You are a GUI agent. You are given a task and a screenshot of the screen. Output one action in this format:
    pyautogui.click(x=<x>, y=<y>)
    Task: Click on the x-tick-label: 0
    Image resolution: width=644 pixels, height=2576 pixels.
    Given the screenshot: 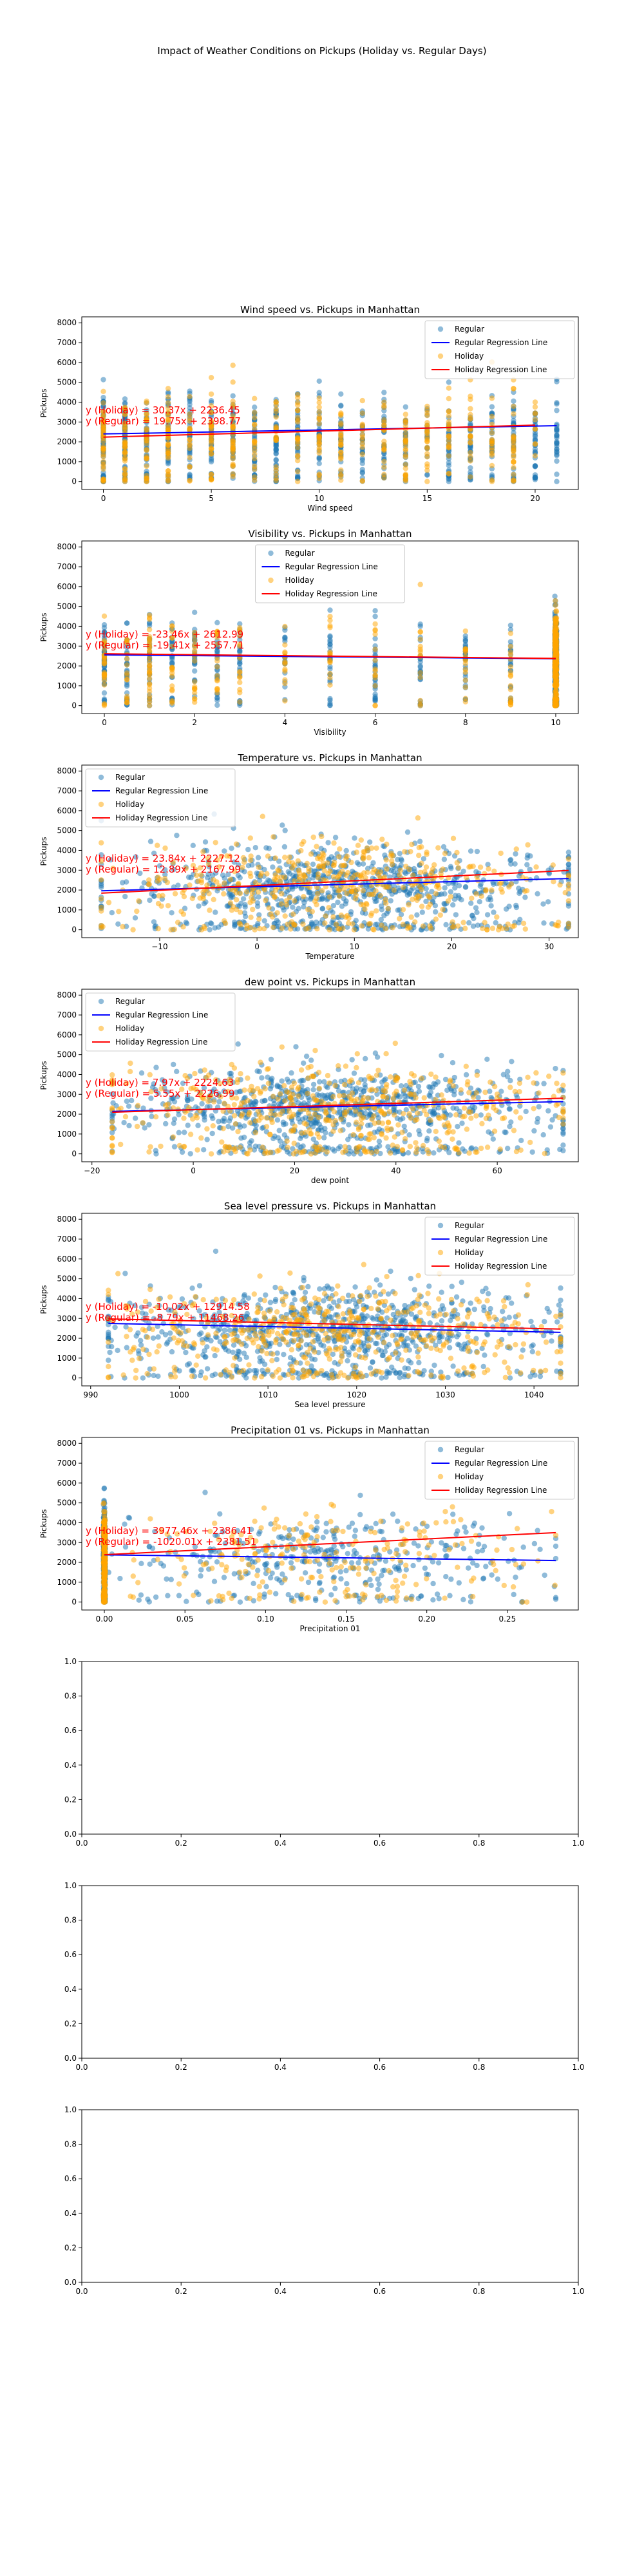 What is the action you would take?
    pyautogui.click(x=104, y=722)
    